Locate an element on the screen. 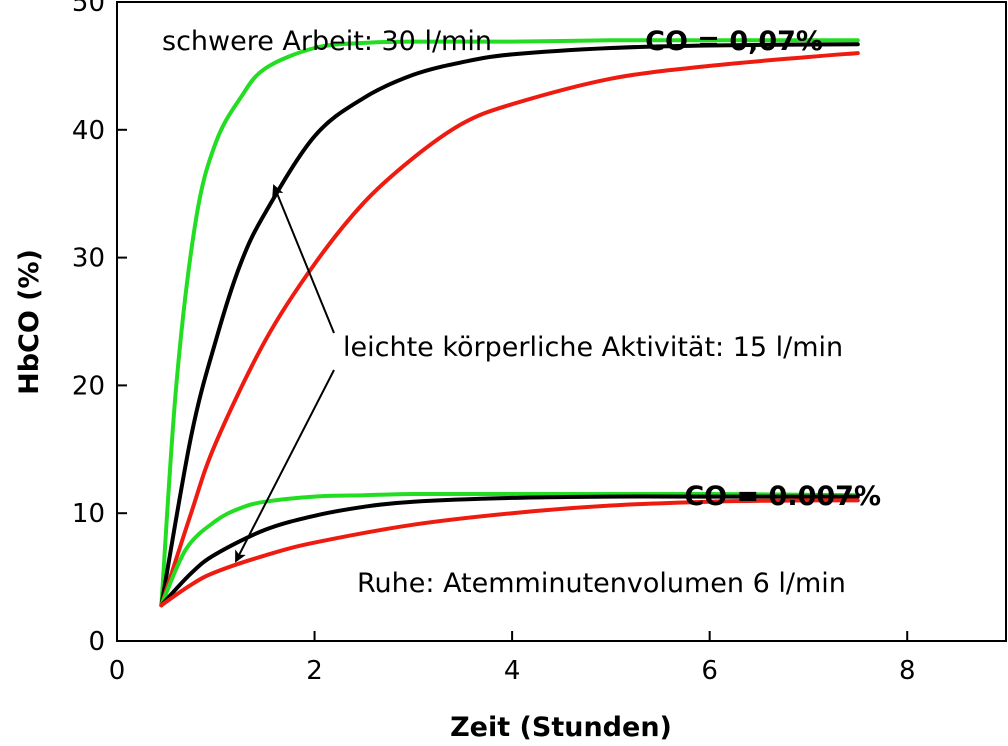 The height and width of the screenshot is (746, 1008). series-line-green is located at coordinates (509, 549).